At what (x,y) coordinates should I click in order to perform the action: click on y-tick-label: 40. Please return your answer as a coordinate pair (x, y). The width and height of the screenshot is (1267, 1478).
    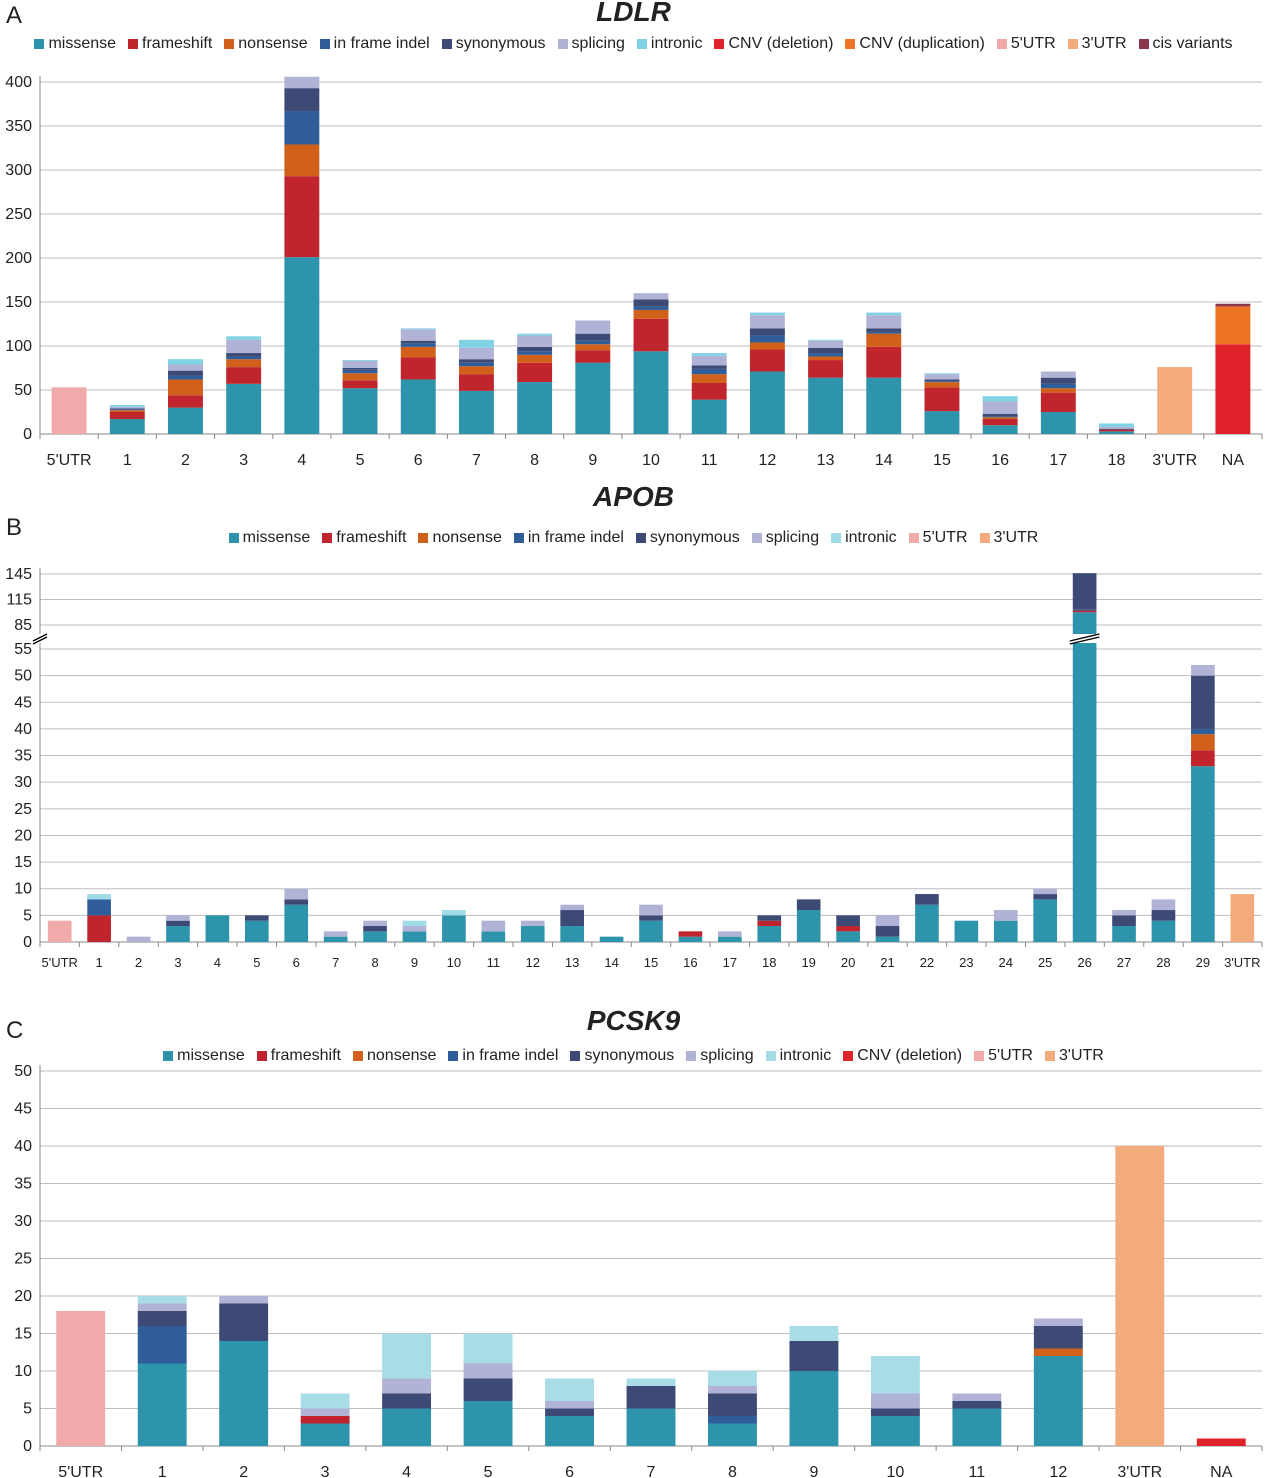
    Looking at the image, I should click on (23, 1146).